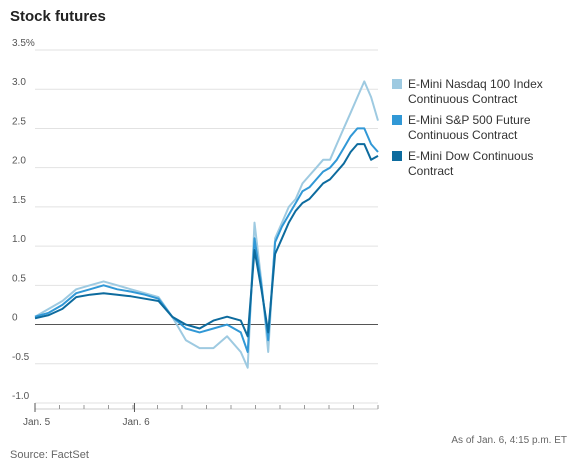  Describe the element at coordinates (21, 357) in the screenshot. I see `y-tick-label: -0.5` at that location.